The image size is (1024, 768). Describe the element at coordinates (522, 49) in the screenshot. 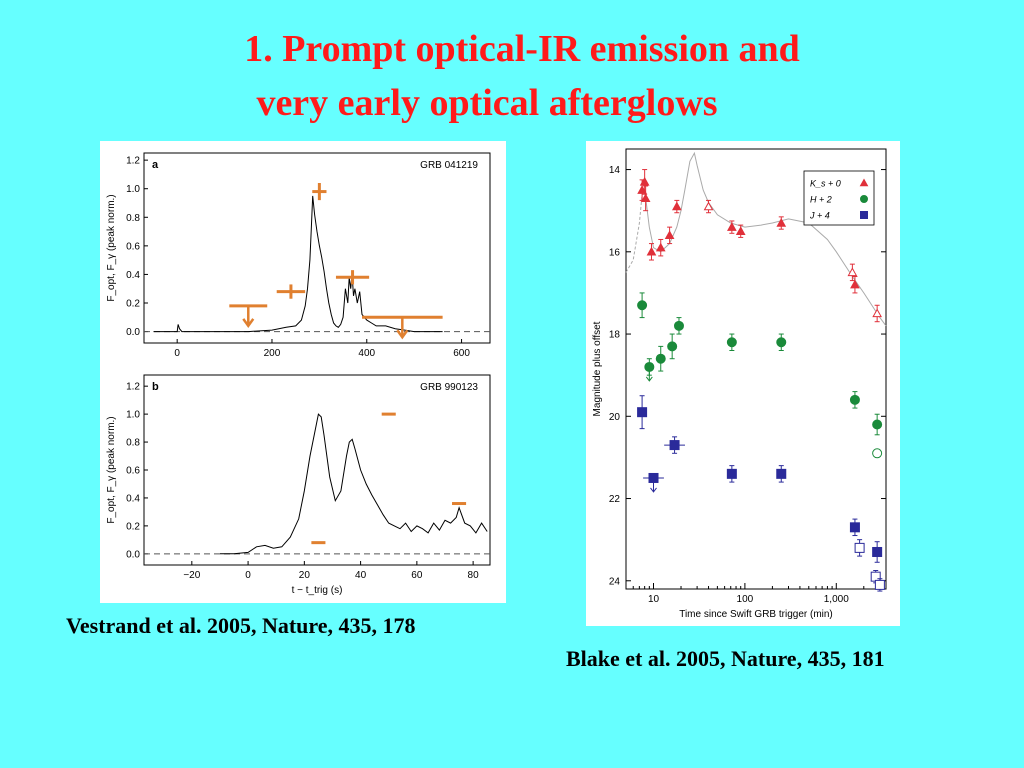

I see `slide-title-line-1: 1. Prompt optical-IR emission and` at that location.